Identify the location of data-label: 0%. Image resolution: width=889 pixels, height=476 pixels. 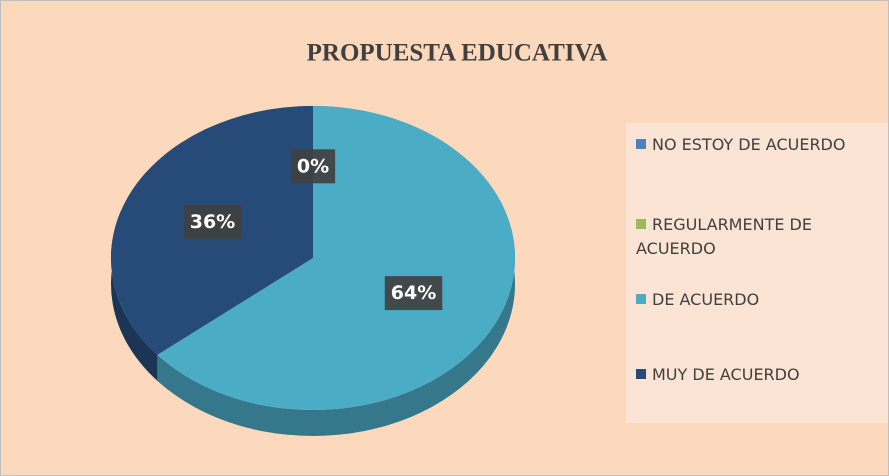
(313, 166).